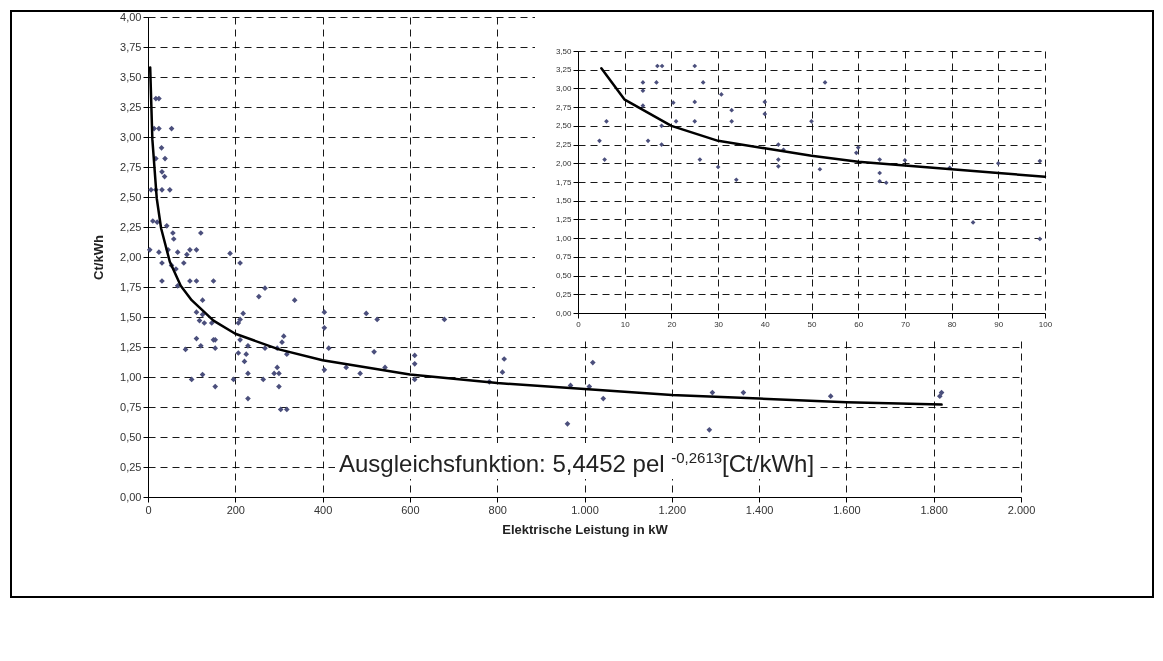  What do you see at coordinates (859, 324) in the screenshot?
I see `x-tick-label: 60` at bounding box center [859, 324].